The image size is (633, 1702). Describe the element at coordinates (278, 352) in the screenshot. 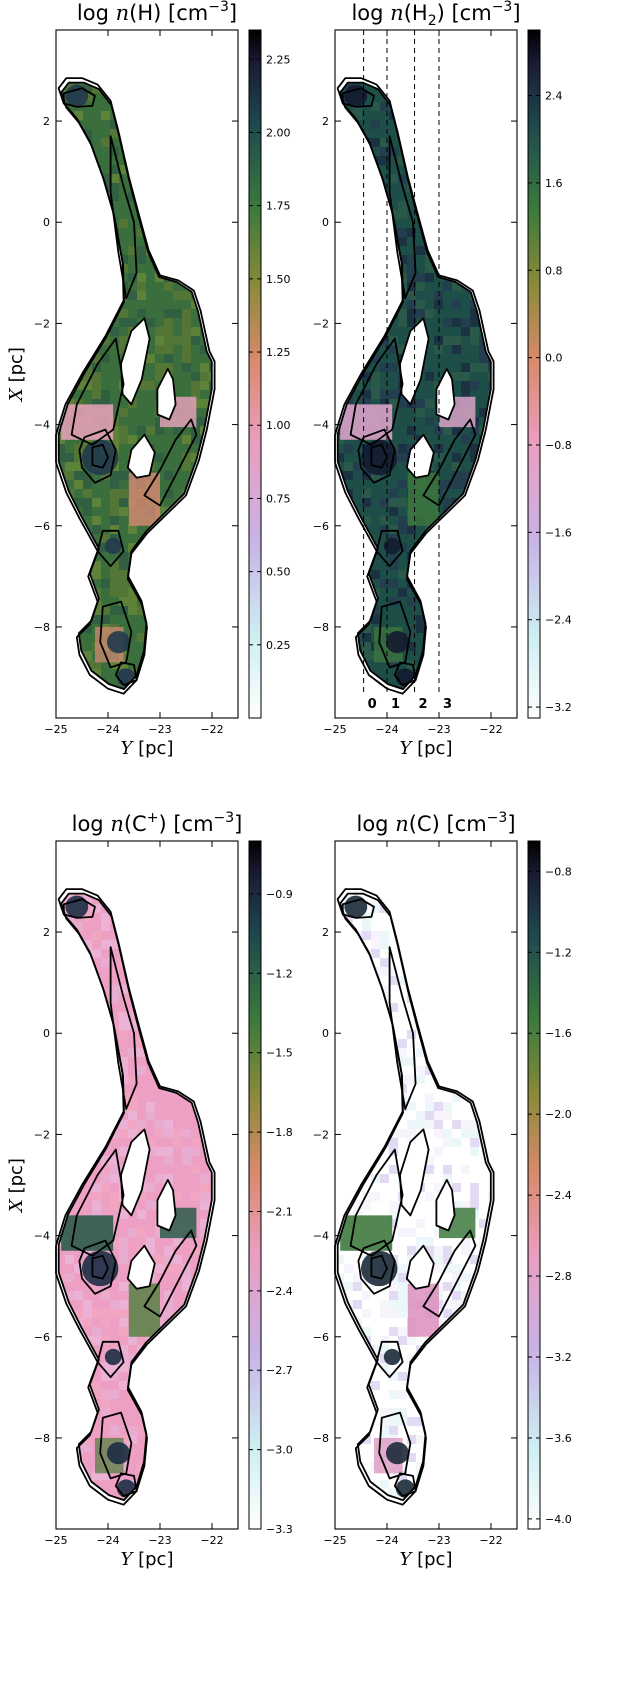

I see `colorbar-tick-label: 1.25` at that location.